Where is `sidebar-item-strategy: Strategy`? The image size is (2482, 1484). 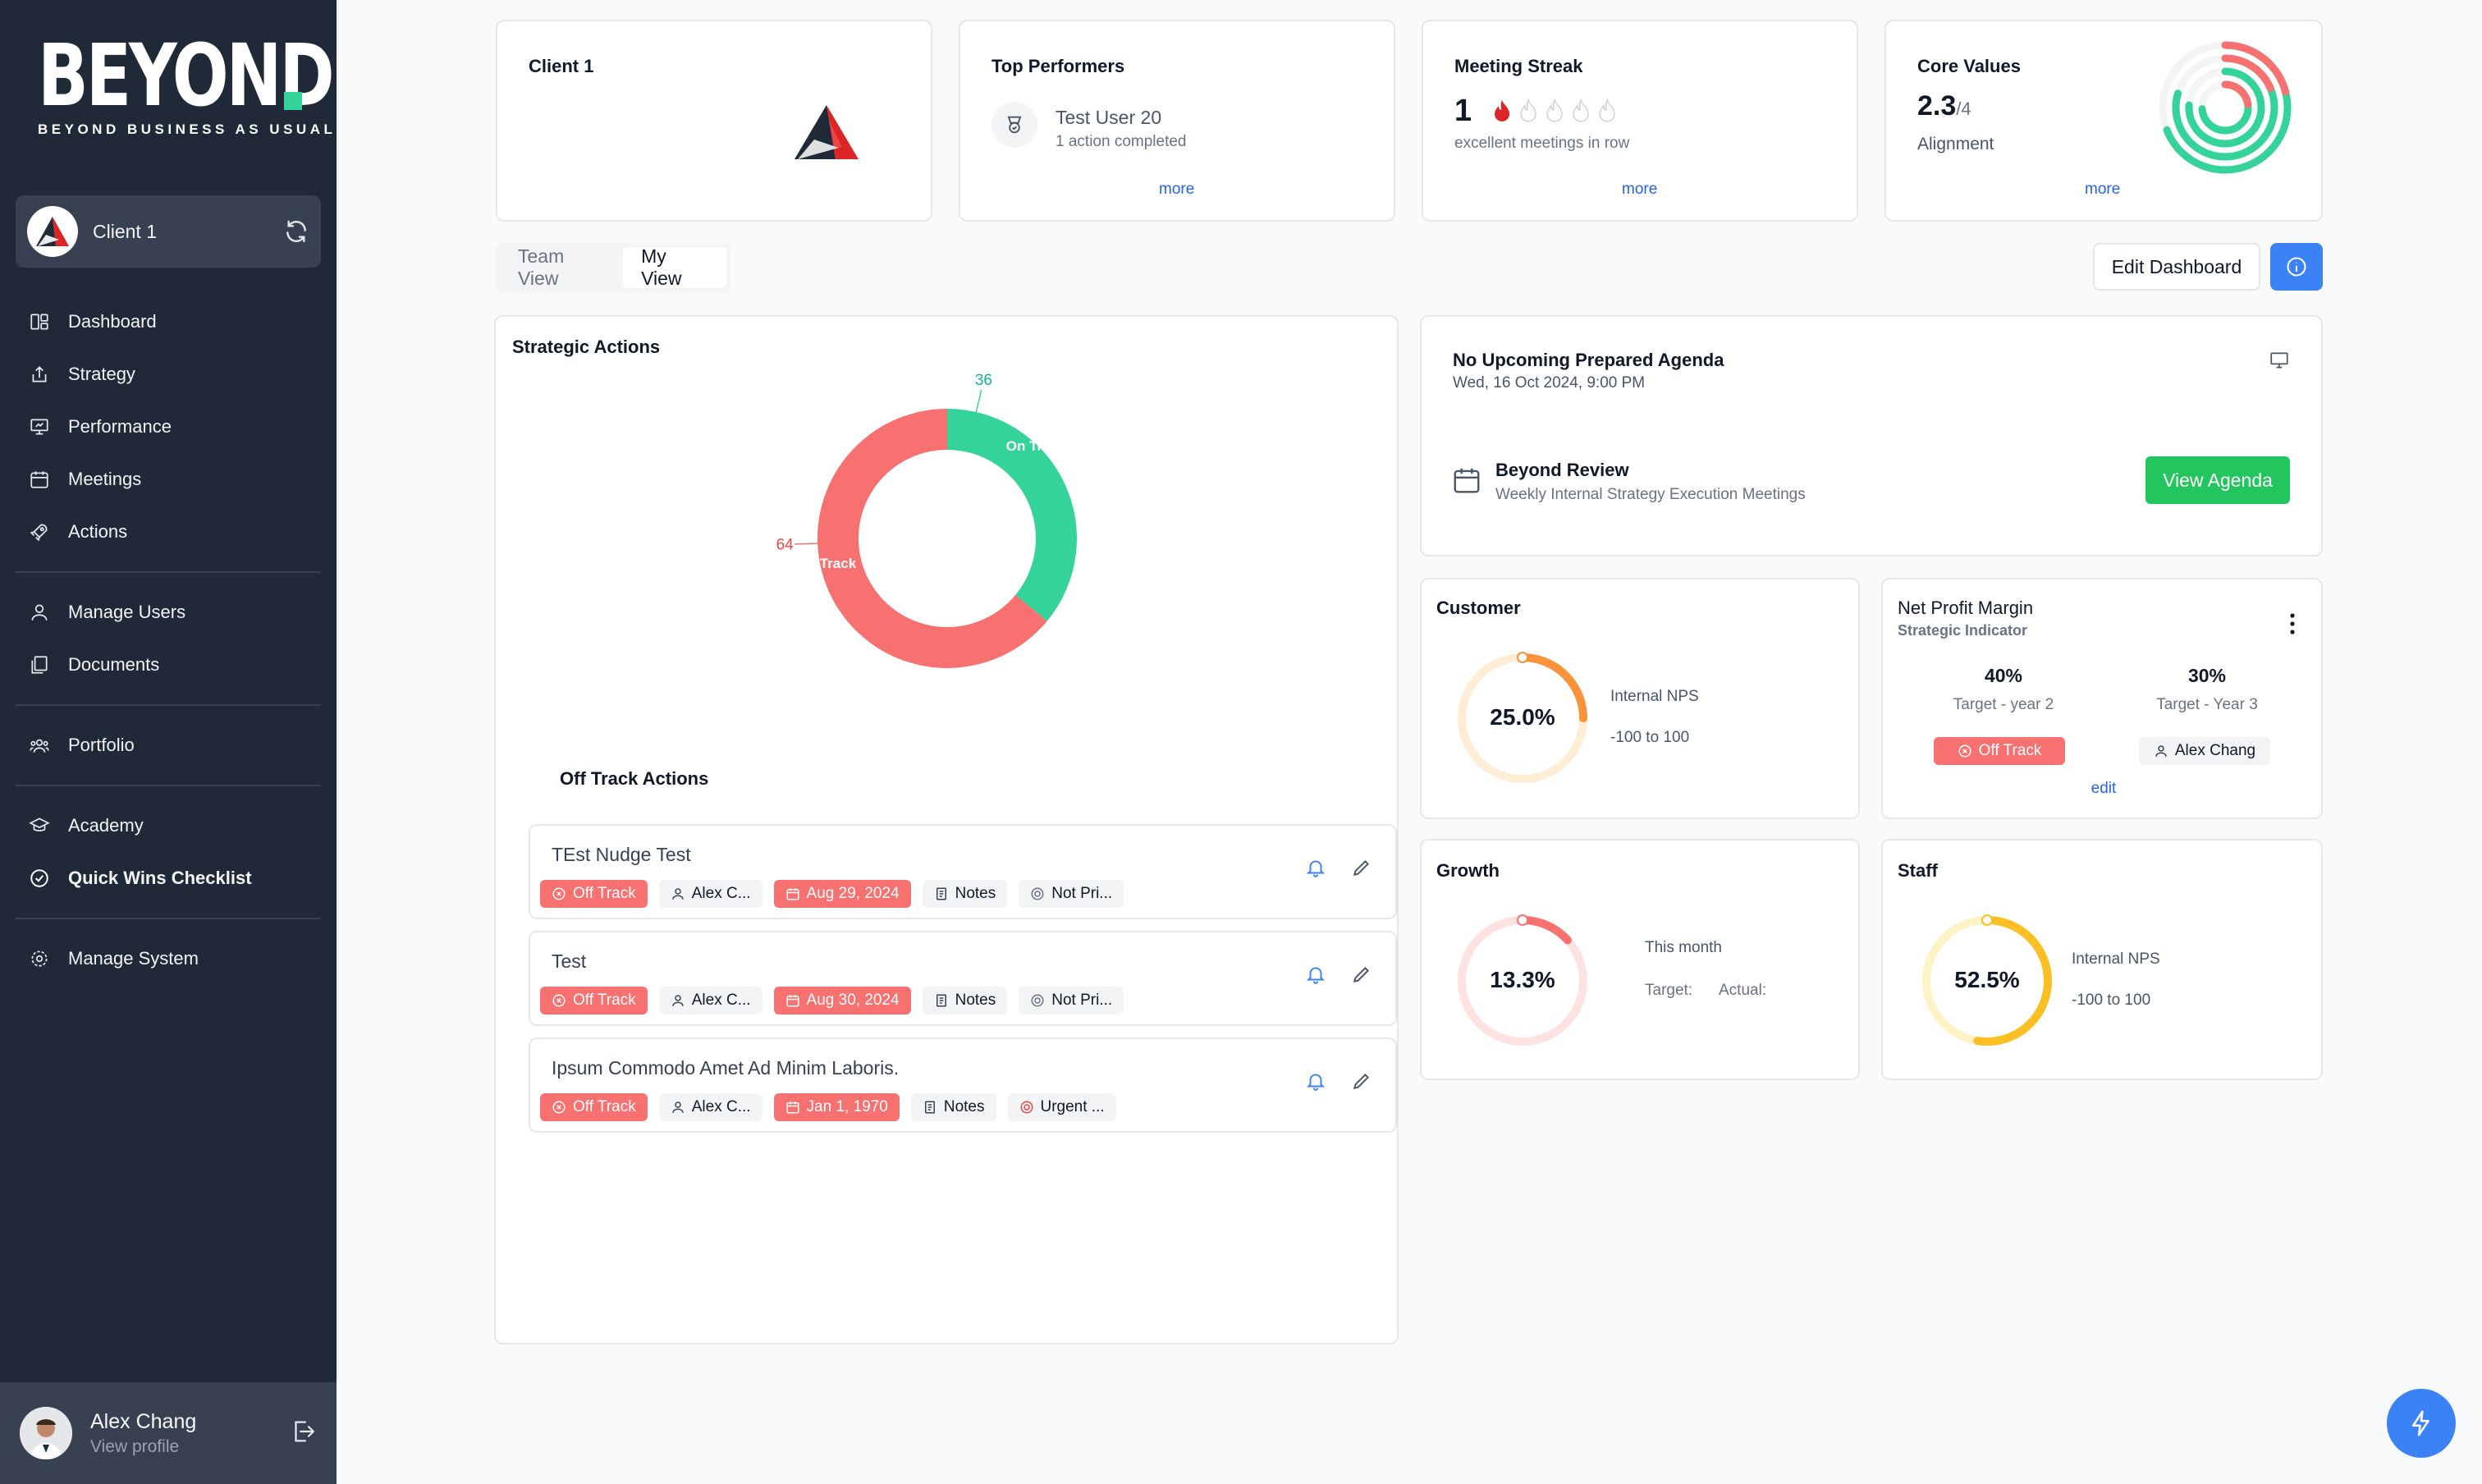
sidebar-item-strategy: Strategy is located at coordinates (168, 374).